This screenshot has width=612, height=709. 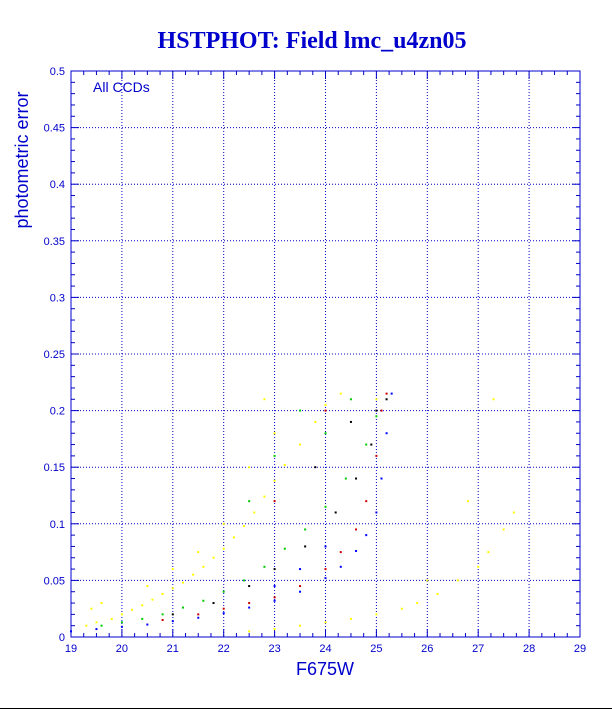 I want to click on chart-title: HSTPHOT: Field lmc_u4zn05, so click(x=312, y=41).